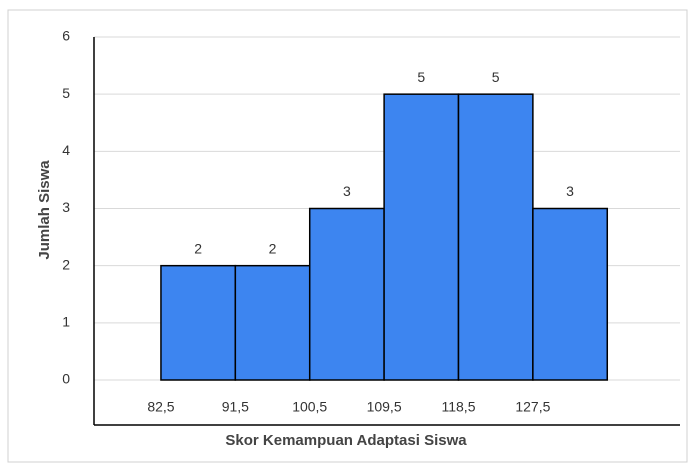  I want to click on y-tick-label: 3, so click(66, 207).